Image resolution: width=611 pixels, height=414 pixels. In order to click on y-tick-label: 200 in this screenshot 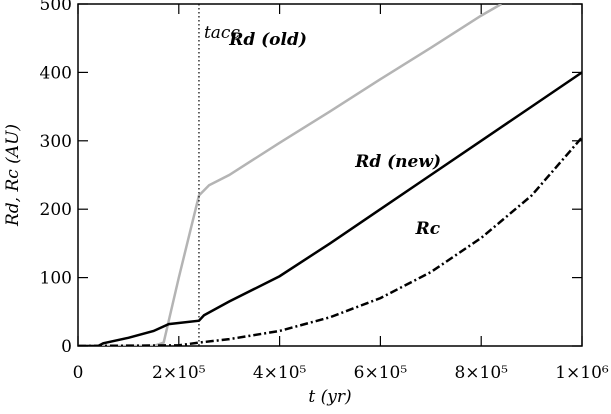, I will do `click(56, 210)`.